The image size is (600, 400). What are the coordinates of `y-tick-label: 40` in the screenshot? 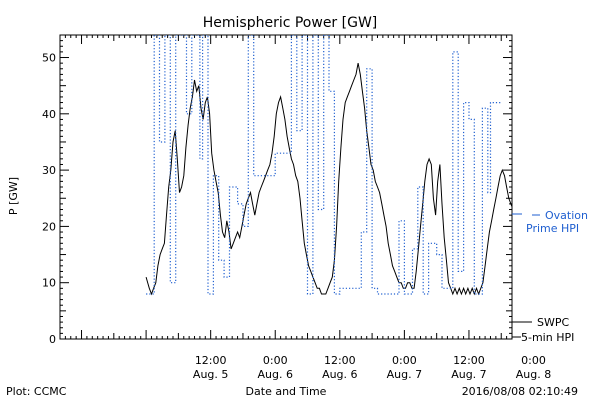 It's located at (49, 114).